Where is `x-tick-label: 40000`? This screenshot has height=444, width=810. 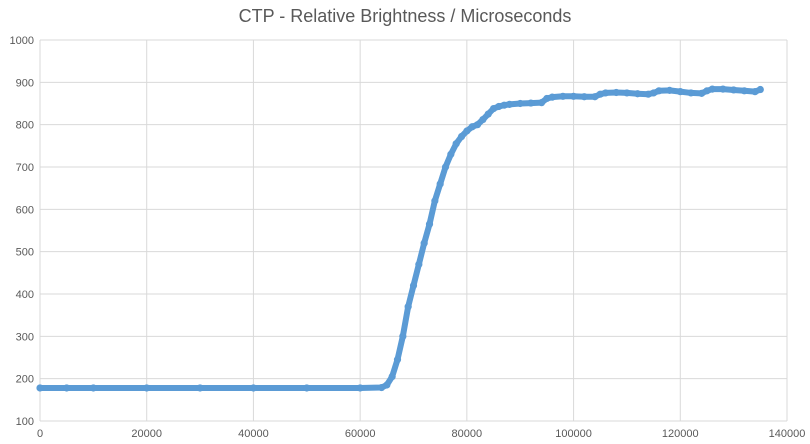
x-tick-label: 40000 is located at coordinates (253, 434).